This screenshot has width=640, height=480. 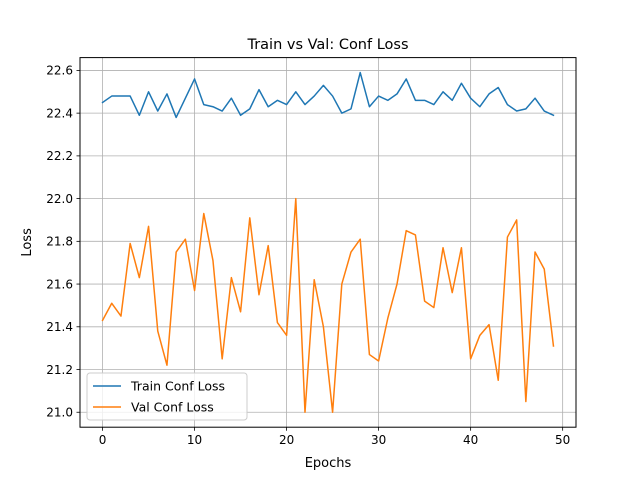 I want to click on x-axis-label: Epochs, so click(x=328, y=463).